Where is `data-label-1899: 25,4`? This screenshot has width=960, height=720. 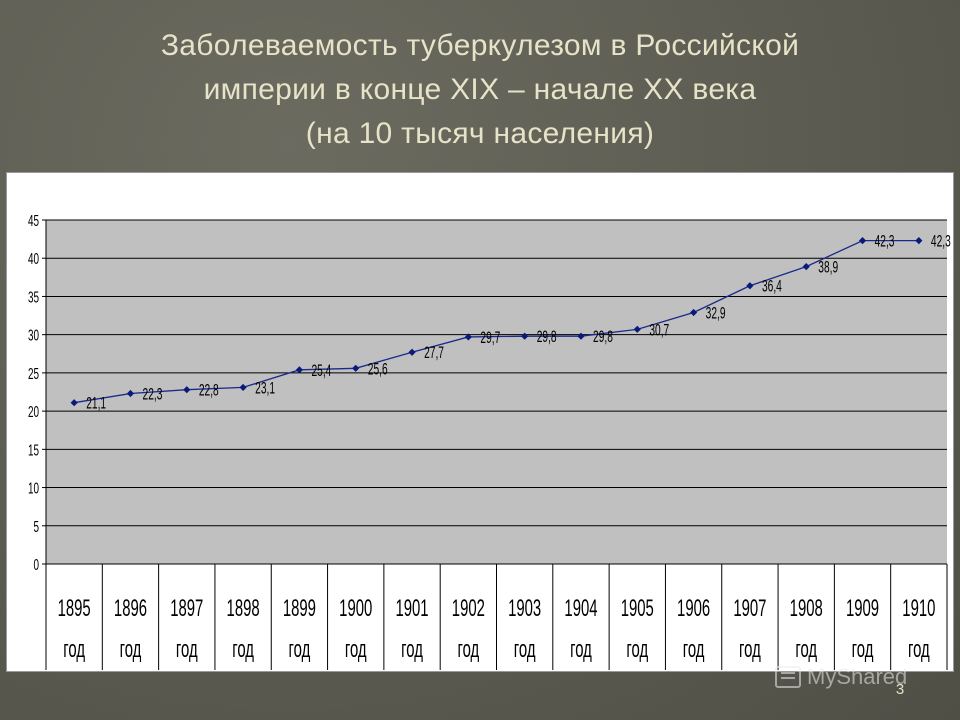 data-label-1899: 25,4 is located at coordinates (321, 369).